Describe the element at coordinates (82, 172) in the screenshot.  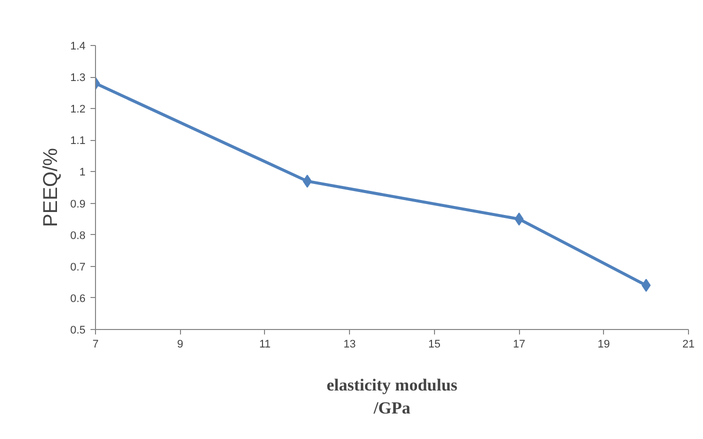
I see `y-tick-label: 1` at that location.